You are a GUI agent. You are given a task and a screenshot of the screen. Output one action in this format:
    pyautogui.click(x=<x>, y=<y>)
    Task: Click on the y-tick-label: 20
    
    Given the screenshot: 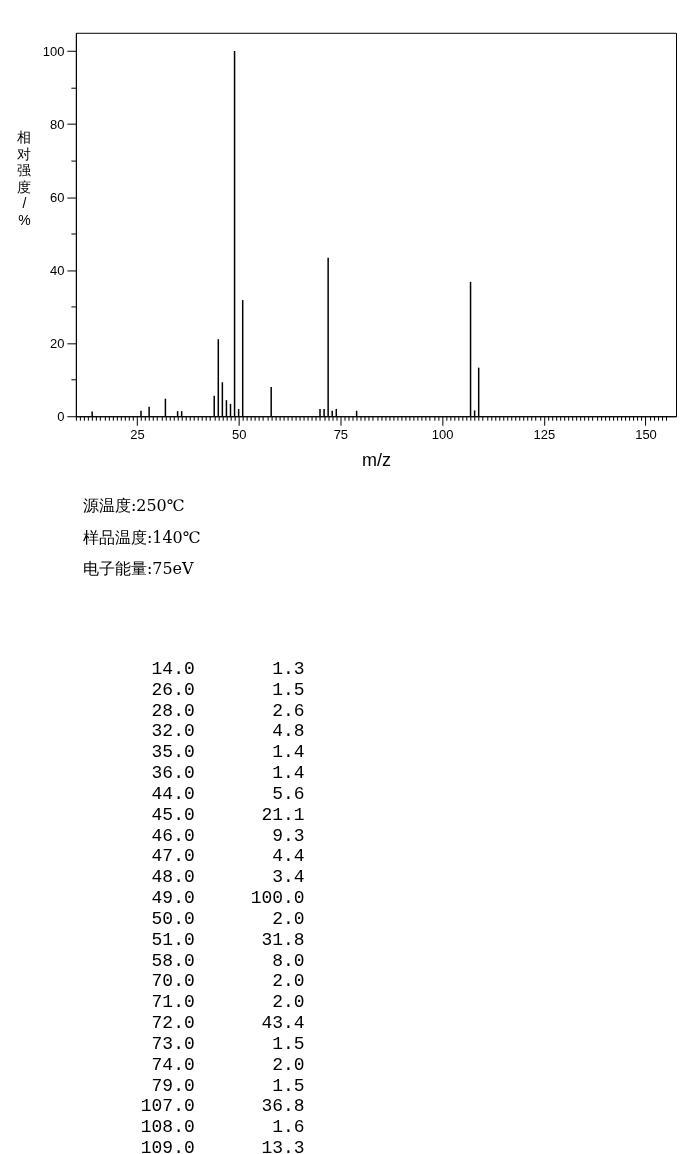 What is the action you would take?
    pyautogui.click(x=57, y=343)
    